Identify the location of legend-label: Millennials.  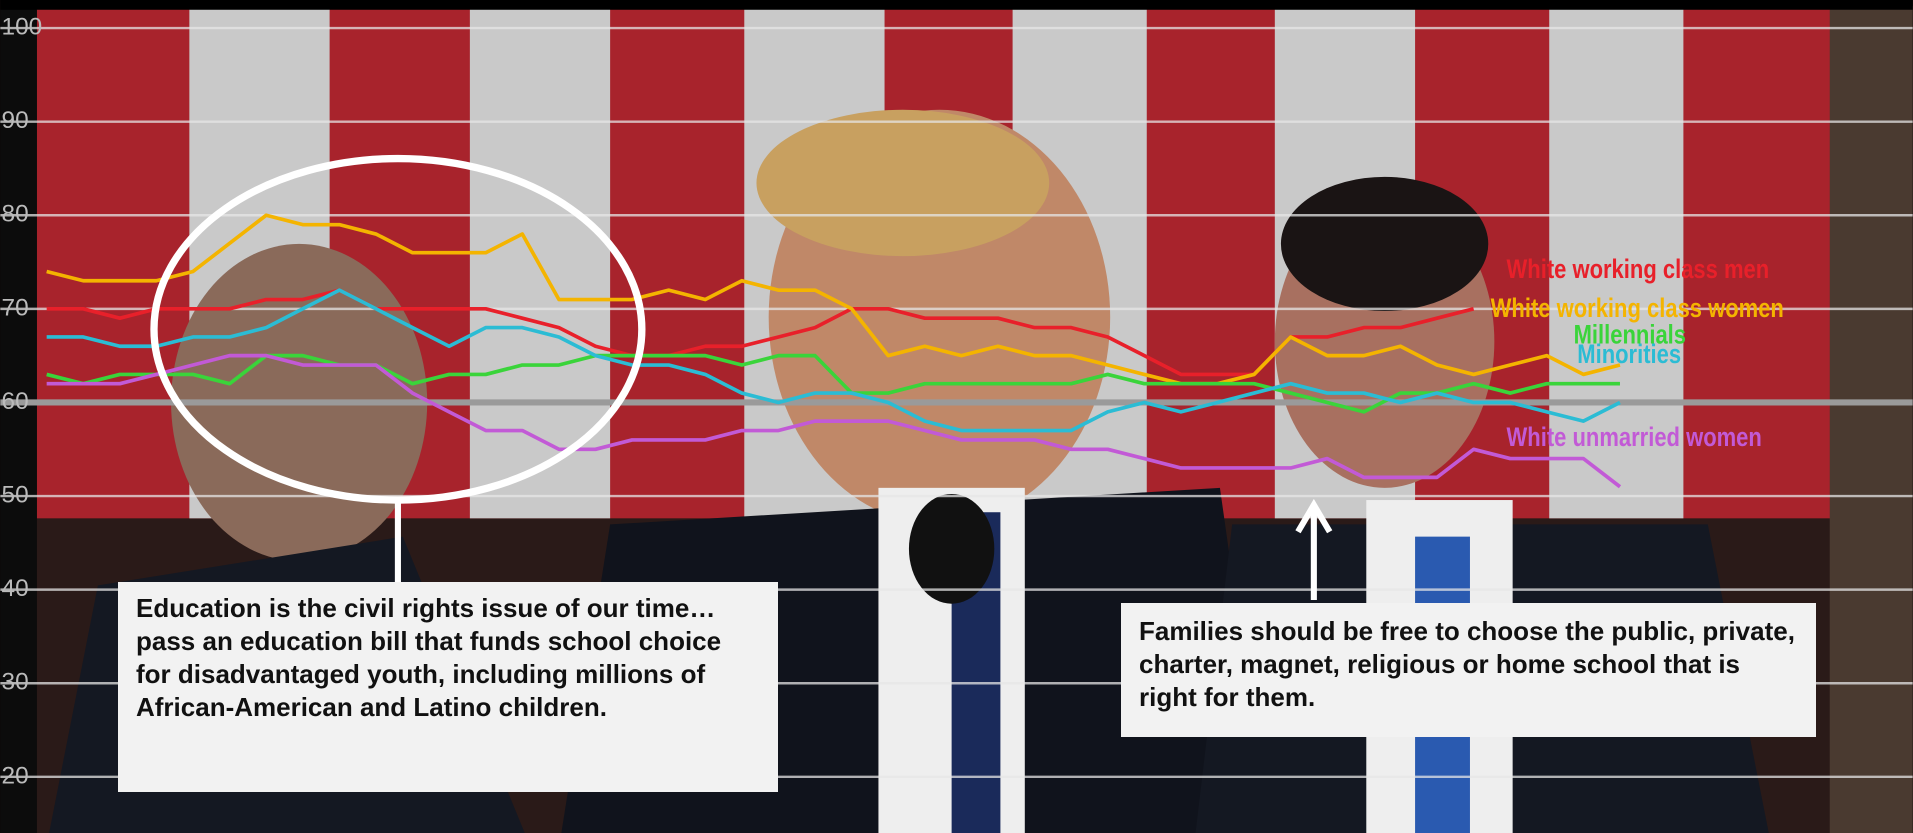
(1630, 336).